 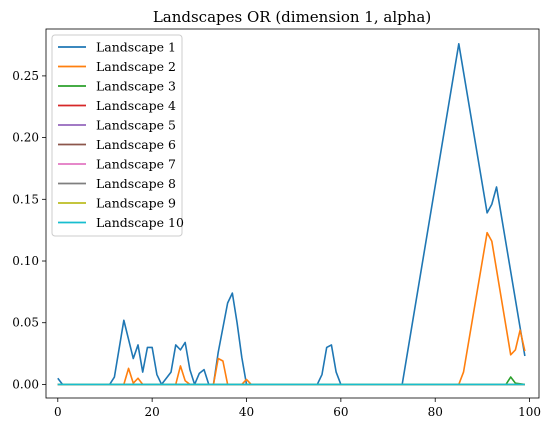 What do you see at coordinates (136, 144) in the screenshot?
I see `legend-label-6: Landscape 6` at bounding box center [136, 144].